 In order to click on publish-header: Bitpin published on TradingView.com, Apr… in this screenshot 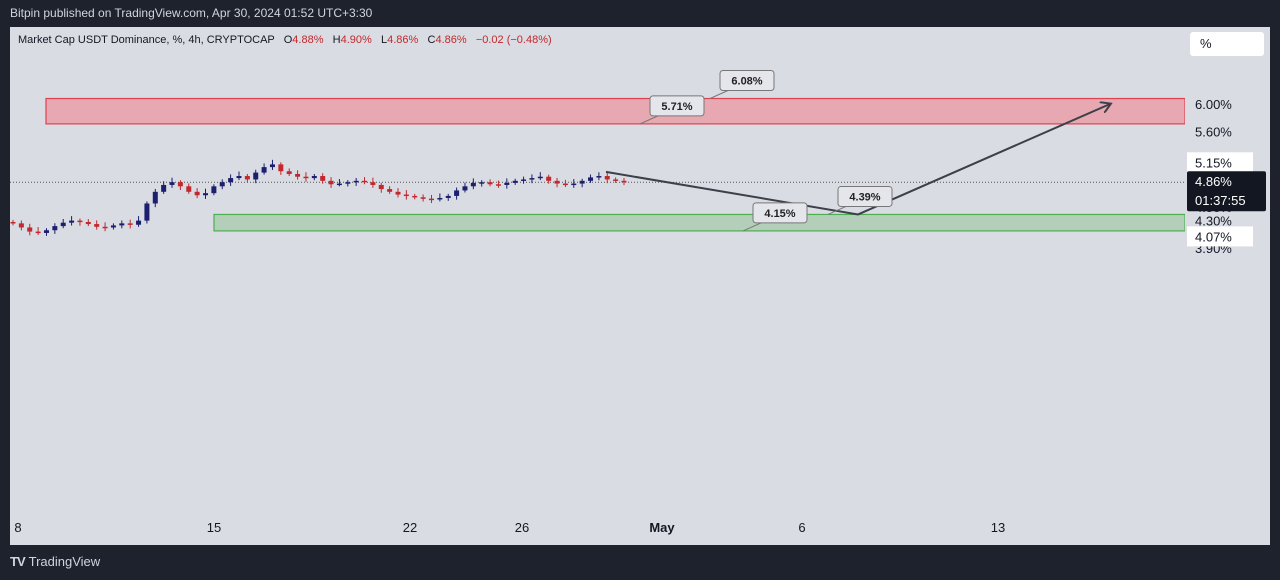, I will do `click(640, 13)`.